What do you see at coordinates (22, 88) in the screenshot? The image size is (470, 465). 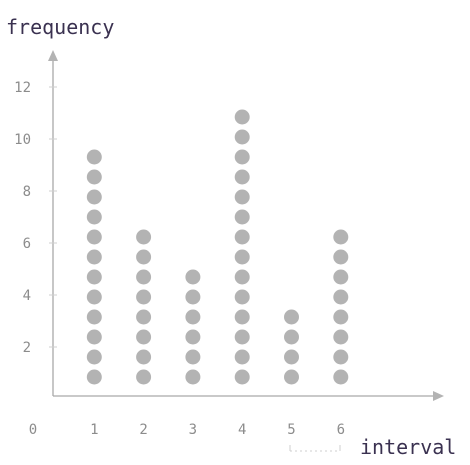 I see `y-tick-label: 12` at bounding box center [22, 88].